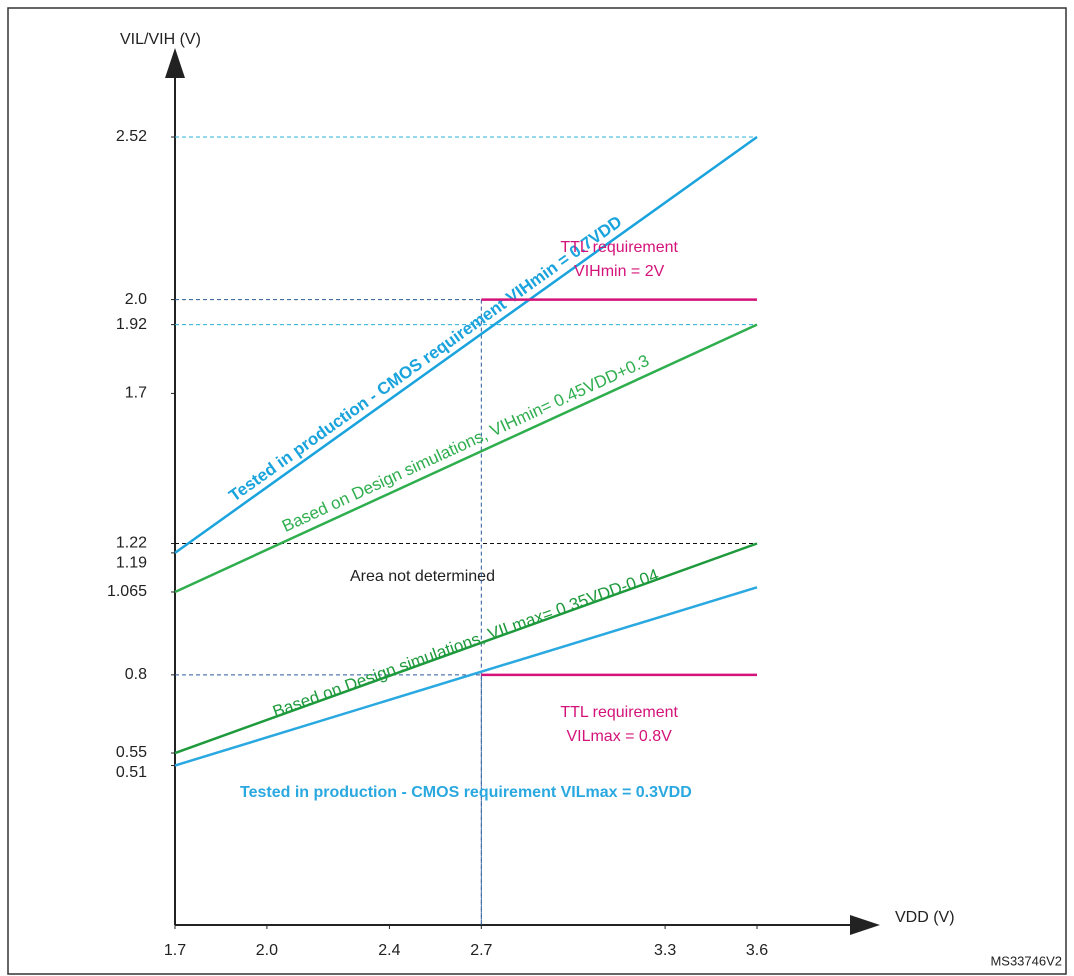  Describe the element at coordinates (175, 63) in the screenshot. I see `y-axis-arrow` at that location.